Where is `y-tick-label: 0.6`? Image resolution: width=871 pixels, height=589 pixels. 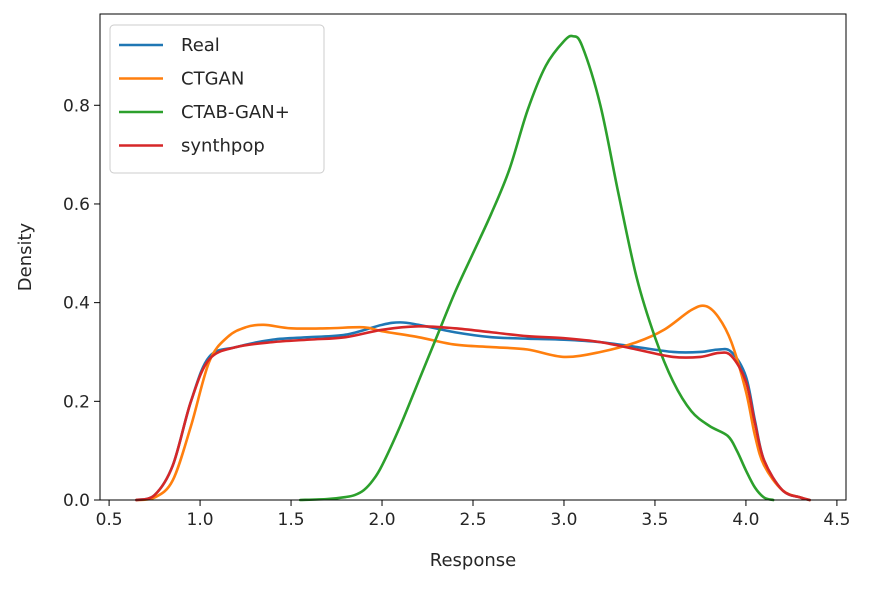 y-tick-label: 0.6 is located at coordinates (76, 205).